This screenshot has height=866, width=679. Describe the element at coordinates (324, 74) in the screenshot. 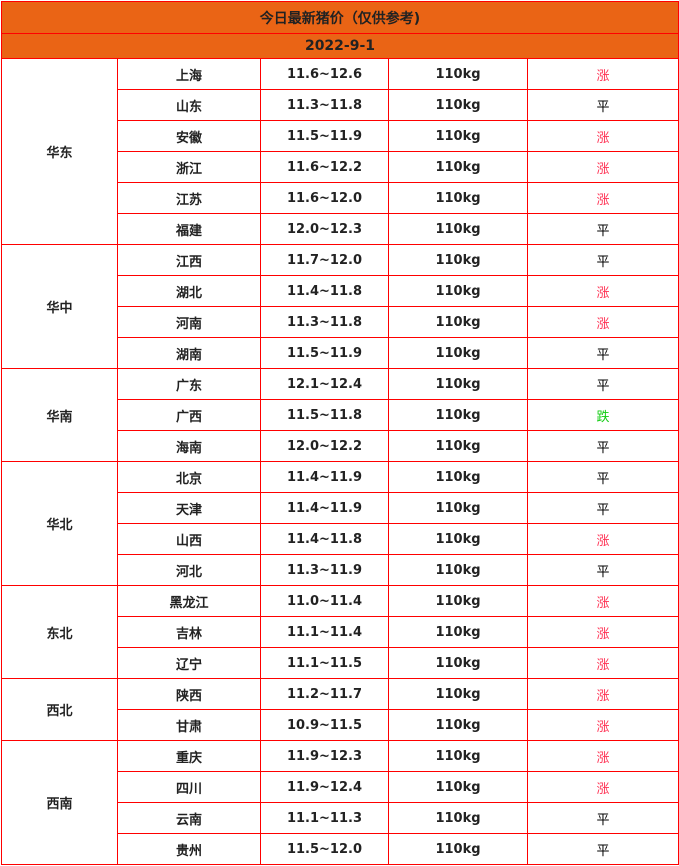

I see `price-range-cell: 11.6~12.6` at that location.